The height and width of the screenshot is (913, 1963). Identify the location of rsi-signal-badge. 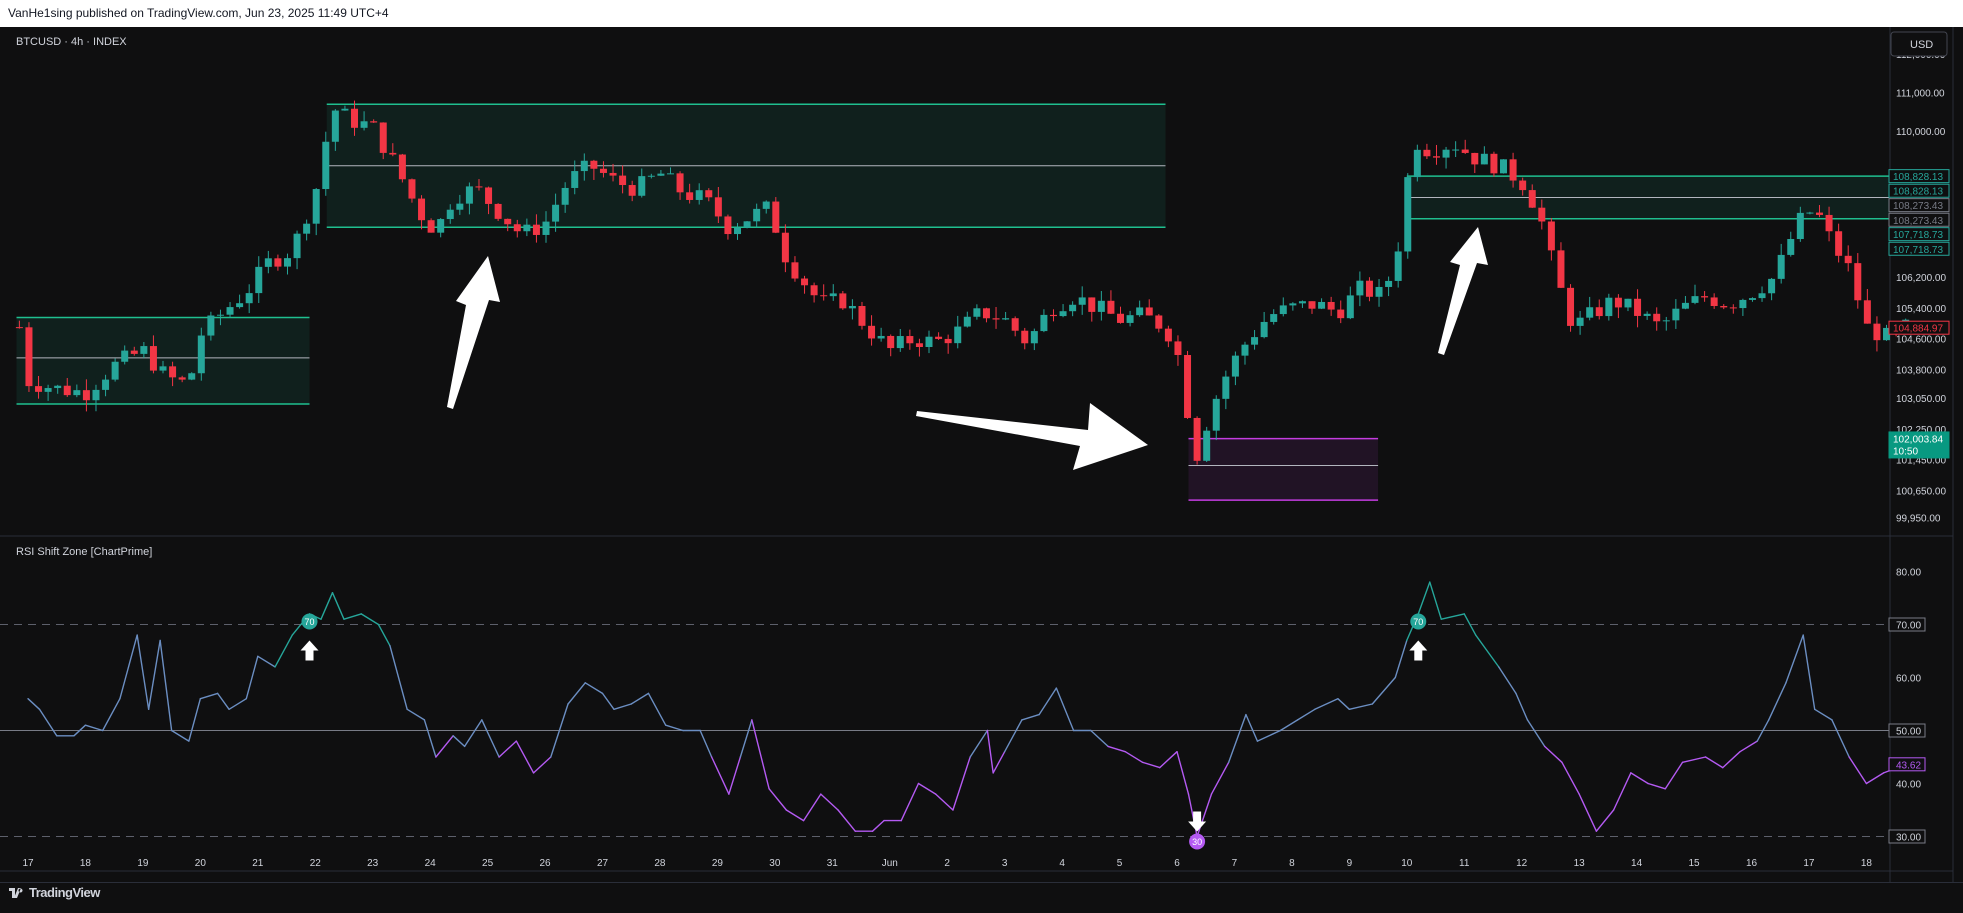
(1418, 621).